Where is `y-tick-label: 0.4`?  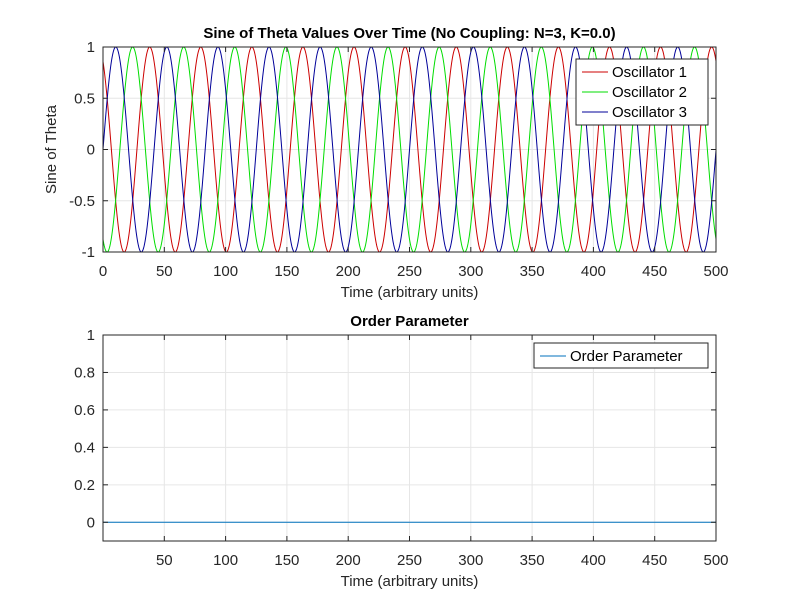 y-tick-label: 0.4 is located at coordinates (84, 447).